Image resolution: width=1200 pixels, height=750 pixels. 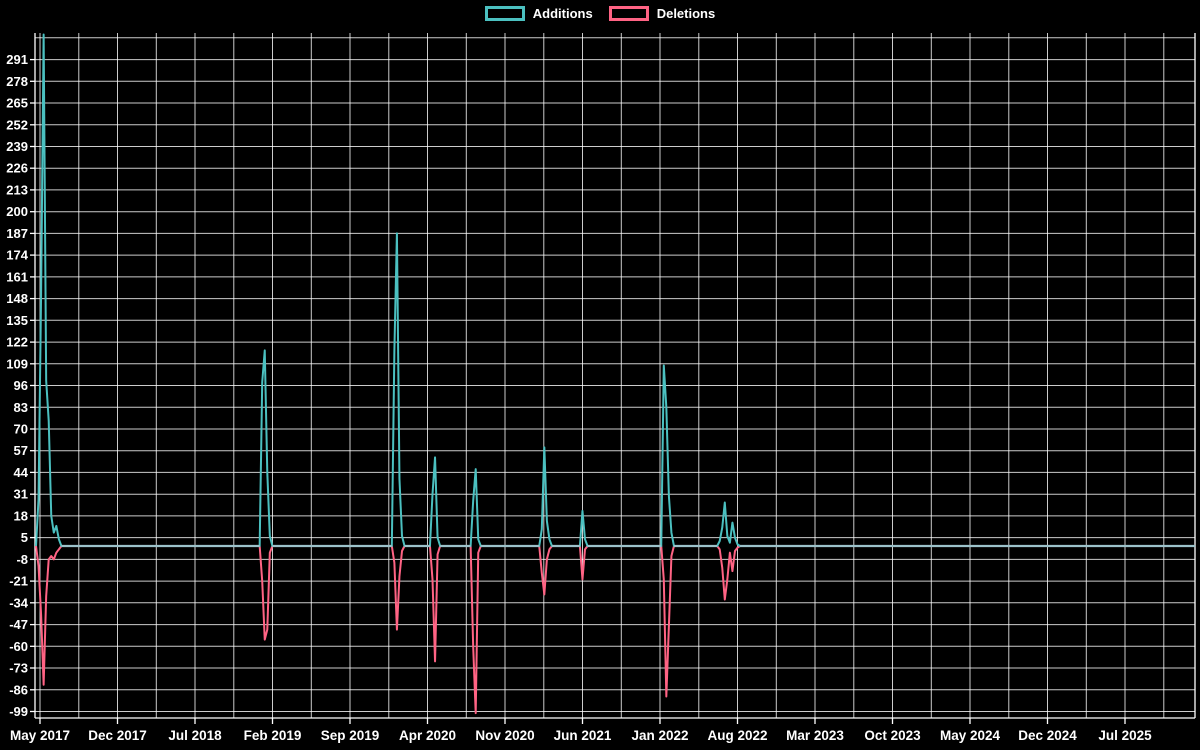 I want to click on y-tick-label: 200, so click(x=17, y=211).